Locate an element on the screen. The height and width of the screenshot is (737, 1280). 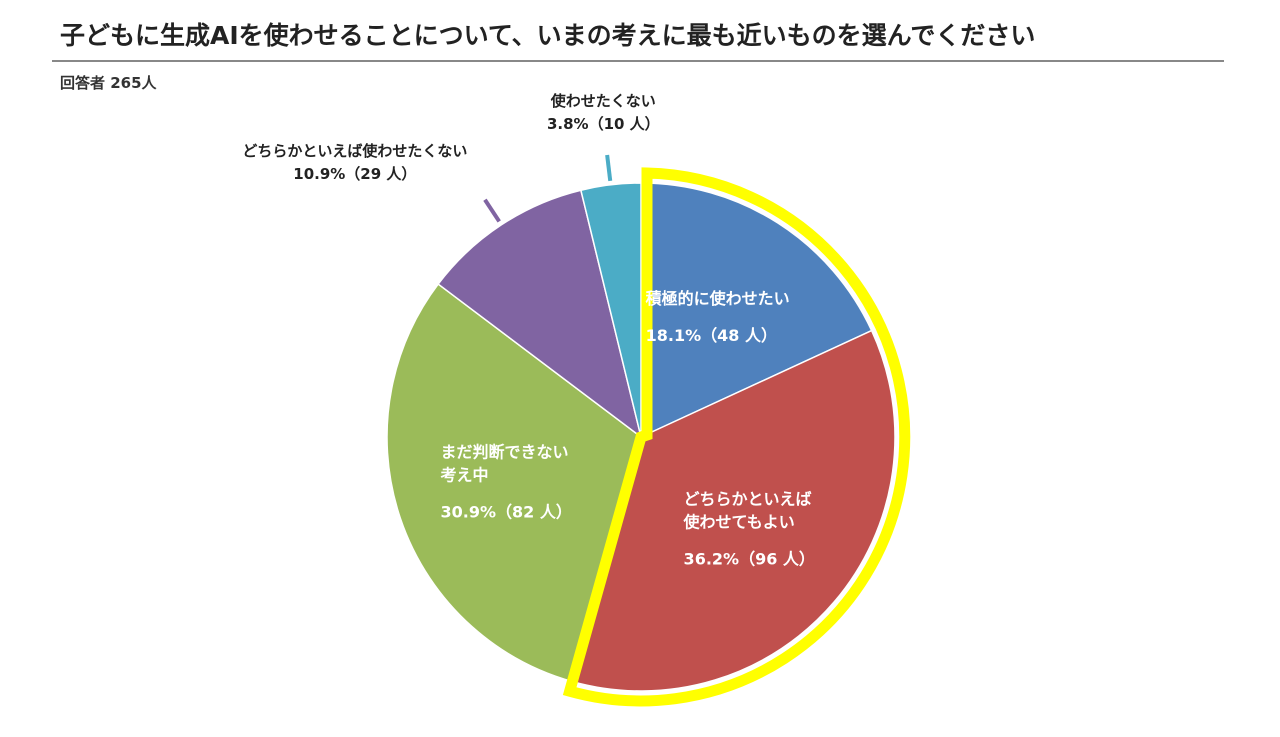
slice-label: 使わせたくない 3.8%（10 人） is located at coordinates (603, 113).